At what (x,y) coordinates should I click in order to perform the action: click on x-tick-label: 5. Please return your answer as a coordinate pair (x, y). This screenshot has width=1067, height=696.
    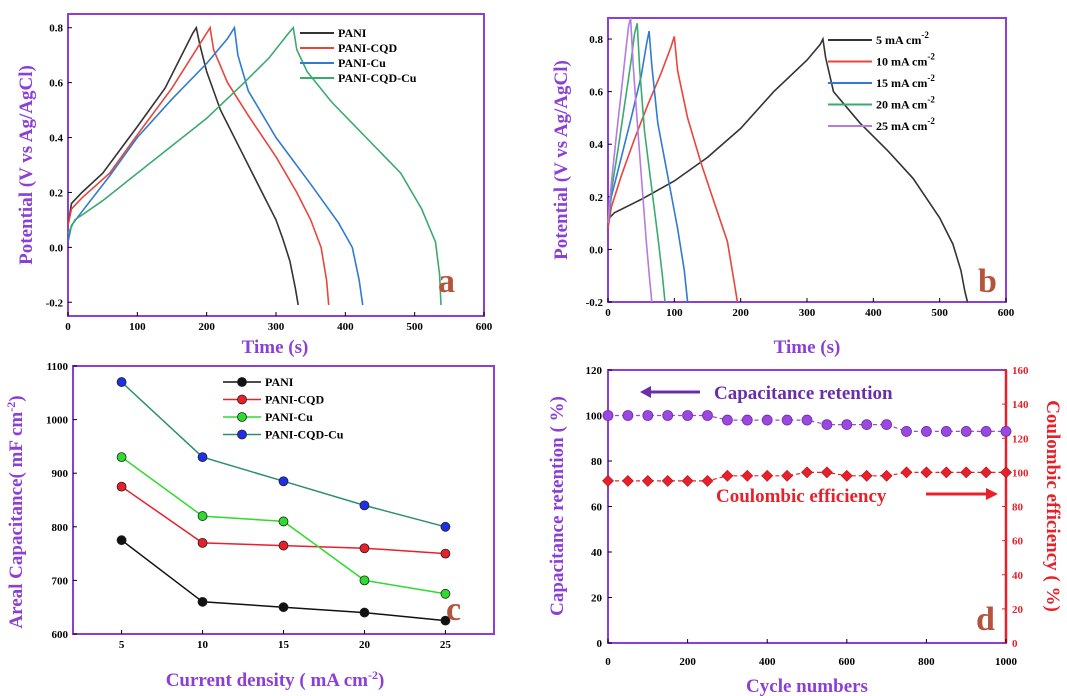
    Looking at the image, I should click on (122, 645).